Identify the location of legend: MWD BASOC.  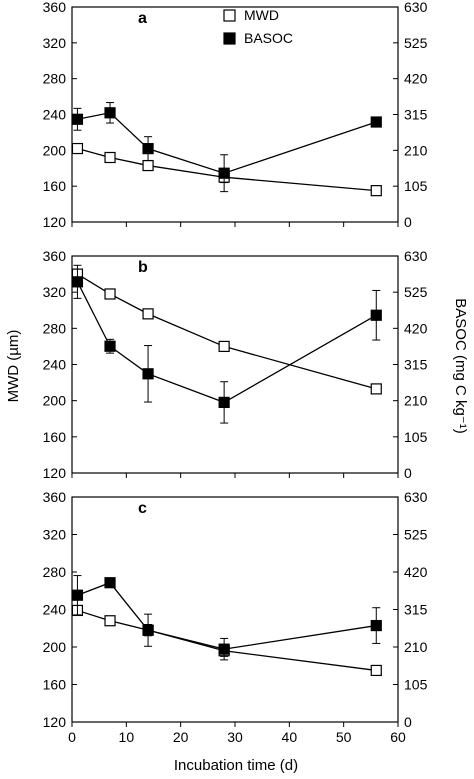
(258, 26).